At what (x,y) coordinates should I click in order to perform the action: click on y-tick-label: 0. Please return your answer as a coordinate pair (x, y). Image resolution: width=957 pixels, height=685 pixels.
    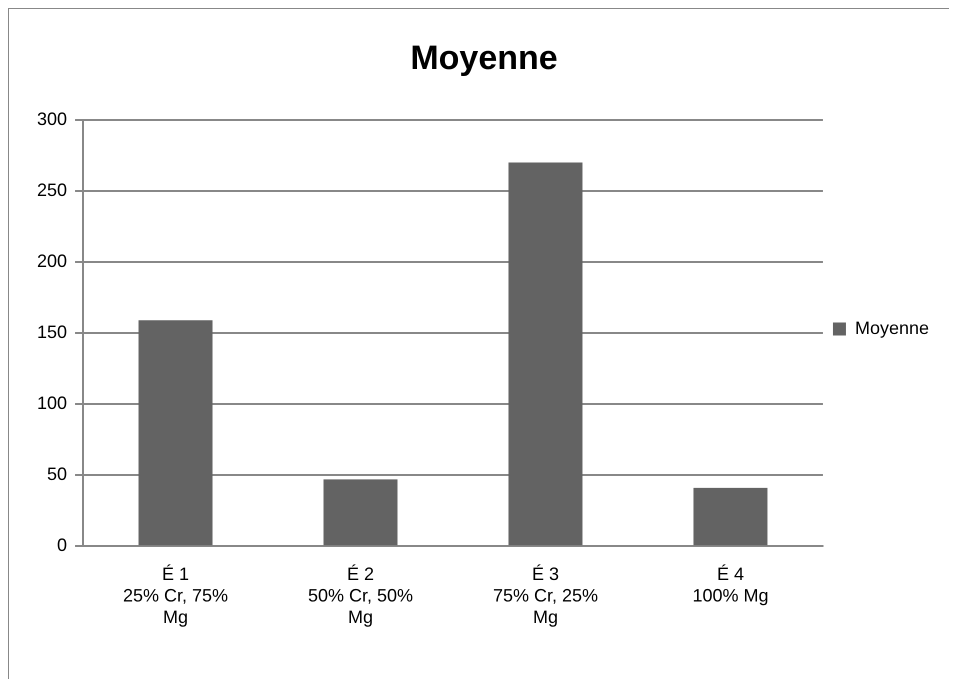
    Looking at the image, I should click on (62, 545).